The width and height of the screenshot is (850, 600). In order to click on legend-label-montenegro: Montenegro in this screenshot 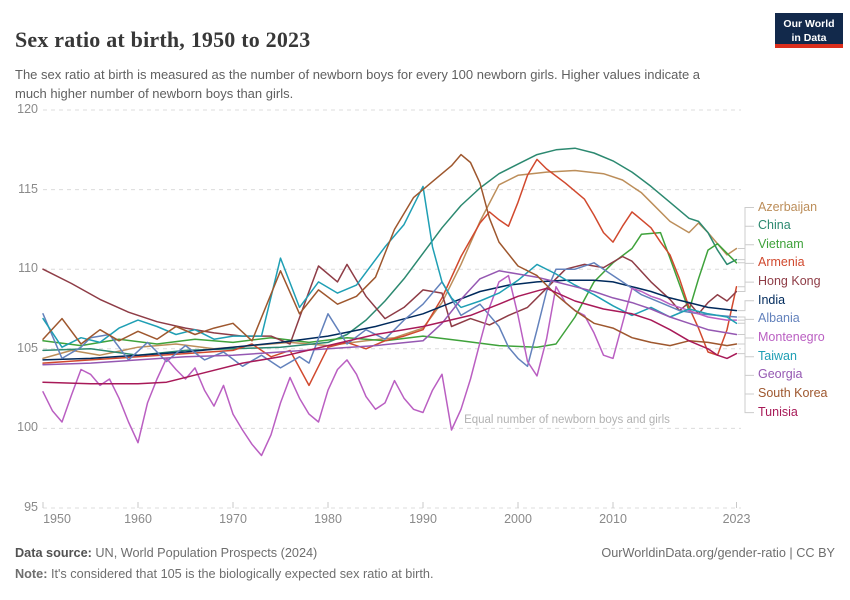, I will do `click(791, 337)`.